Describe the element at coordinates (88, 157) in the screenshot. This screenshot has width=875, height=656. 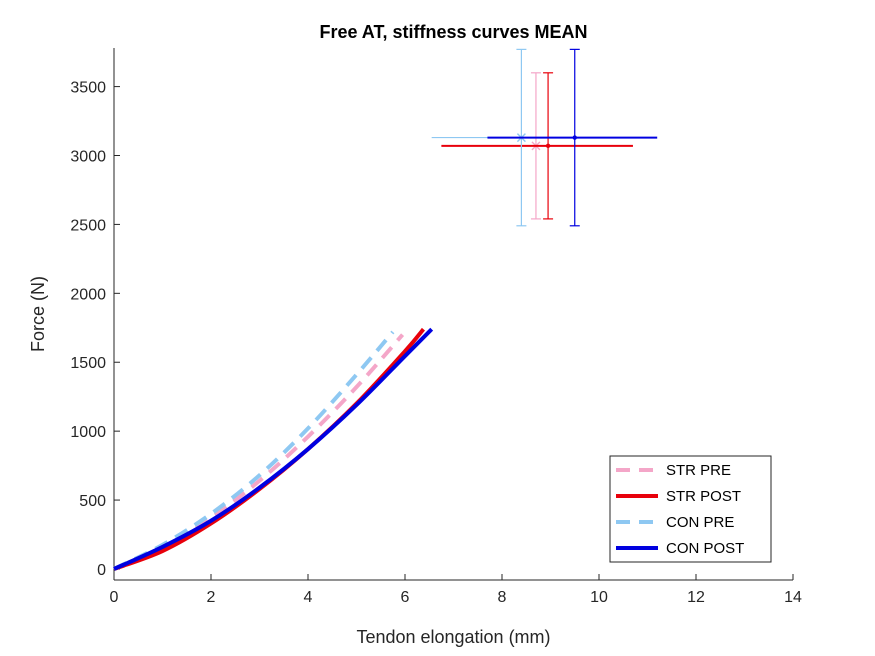
I see `y-tick-label: 3000` at that location.